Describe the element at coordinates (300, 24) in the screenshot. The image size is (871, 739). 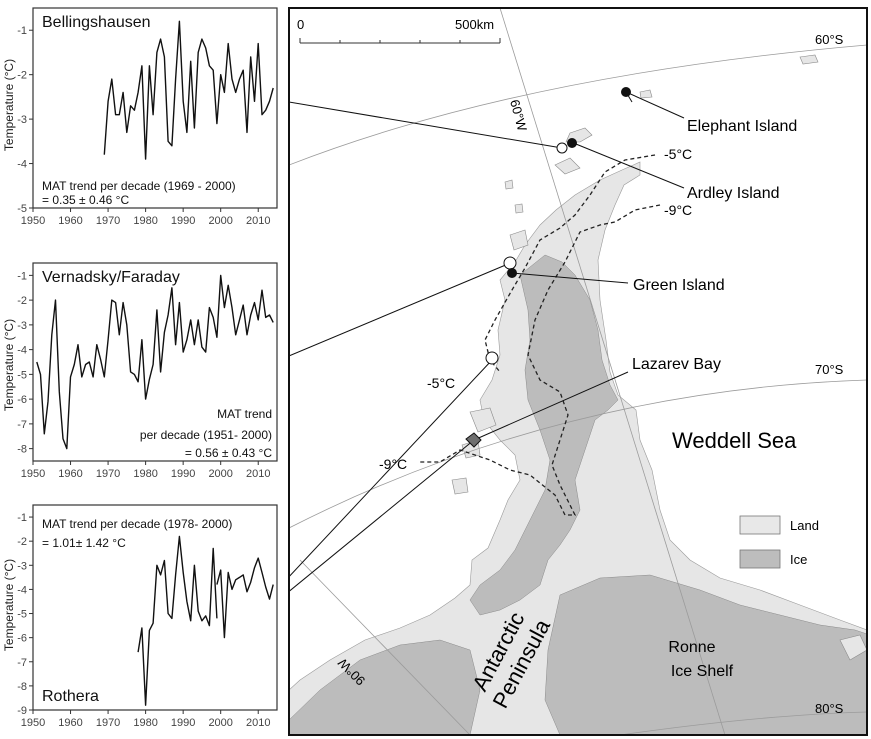
I see `scale-zero: 0` at that location.